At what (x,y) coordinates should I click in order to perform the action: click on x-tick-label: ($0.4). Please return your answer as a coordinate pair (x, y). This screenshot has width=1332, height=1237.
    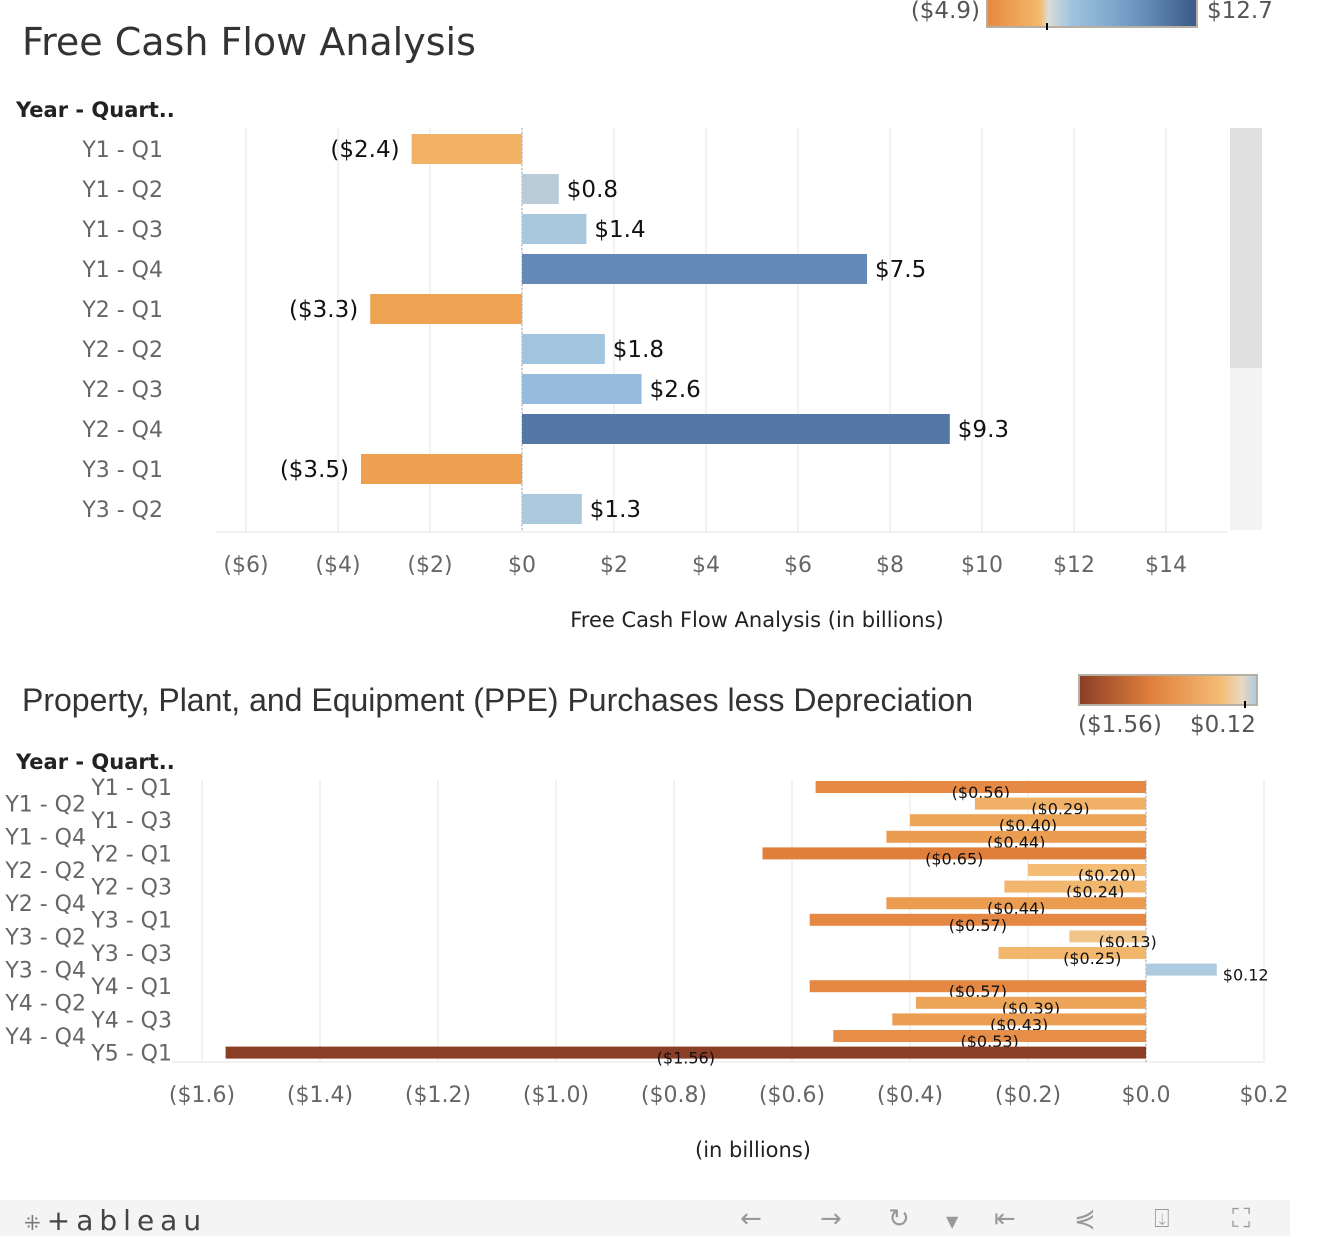
    Looking at the image, I should click on (910, 1095).